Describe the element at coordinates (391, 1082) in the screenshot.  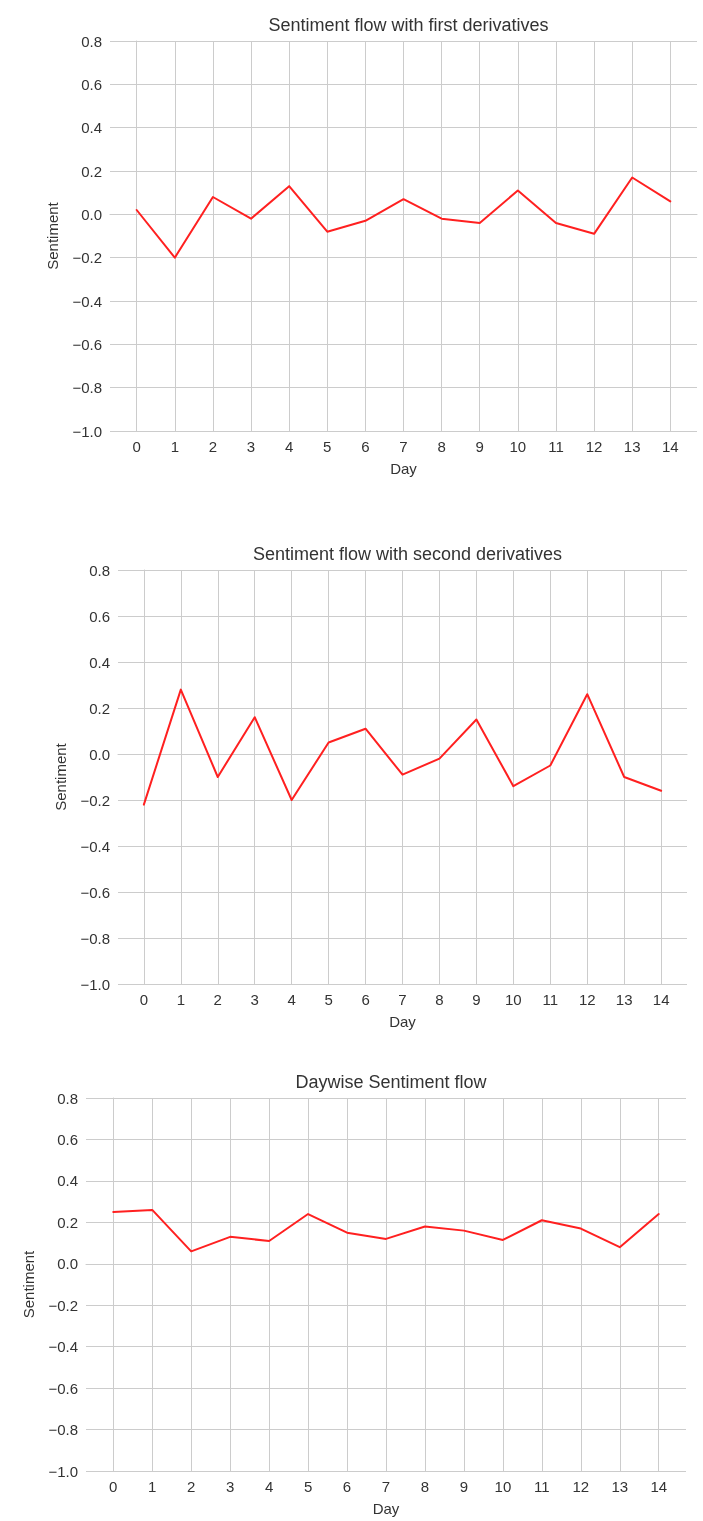
I see `chart-title: Daywise Sentiment flow` at that location.